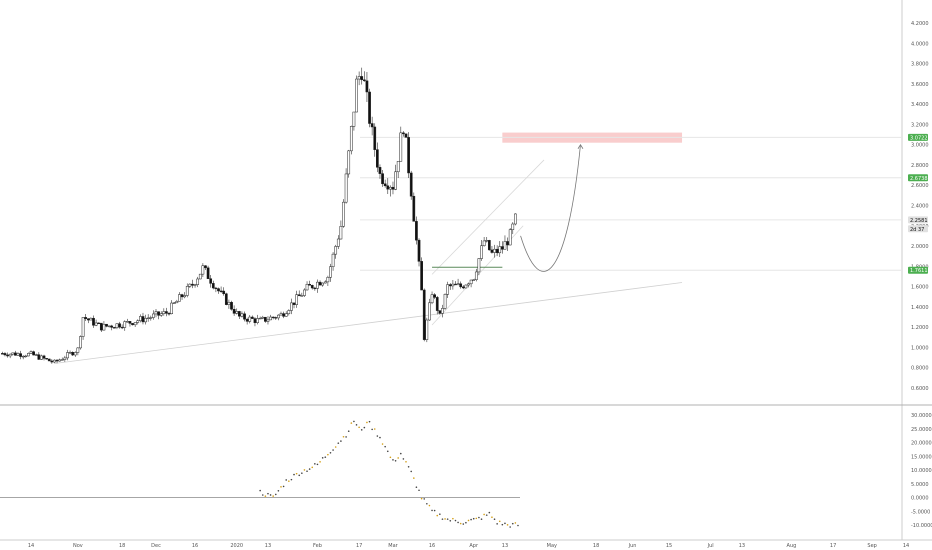  Describe the element at coordinates (920, 166) in the screenshot. I see `y-tick-label: 2.8000` at that location.